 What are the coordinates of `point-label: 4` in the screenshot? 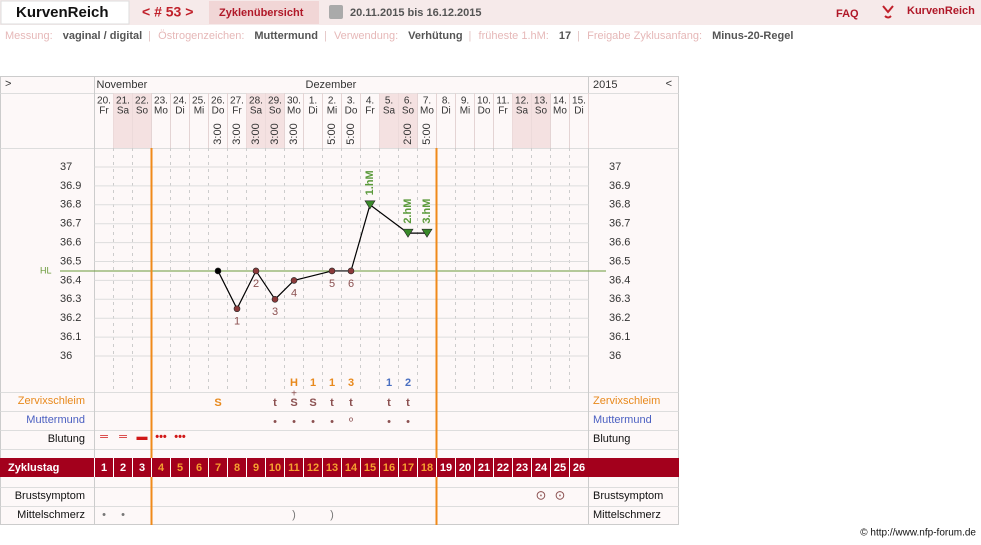 It's located at (294, 293).